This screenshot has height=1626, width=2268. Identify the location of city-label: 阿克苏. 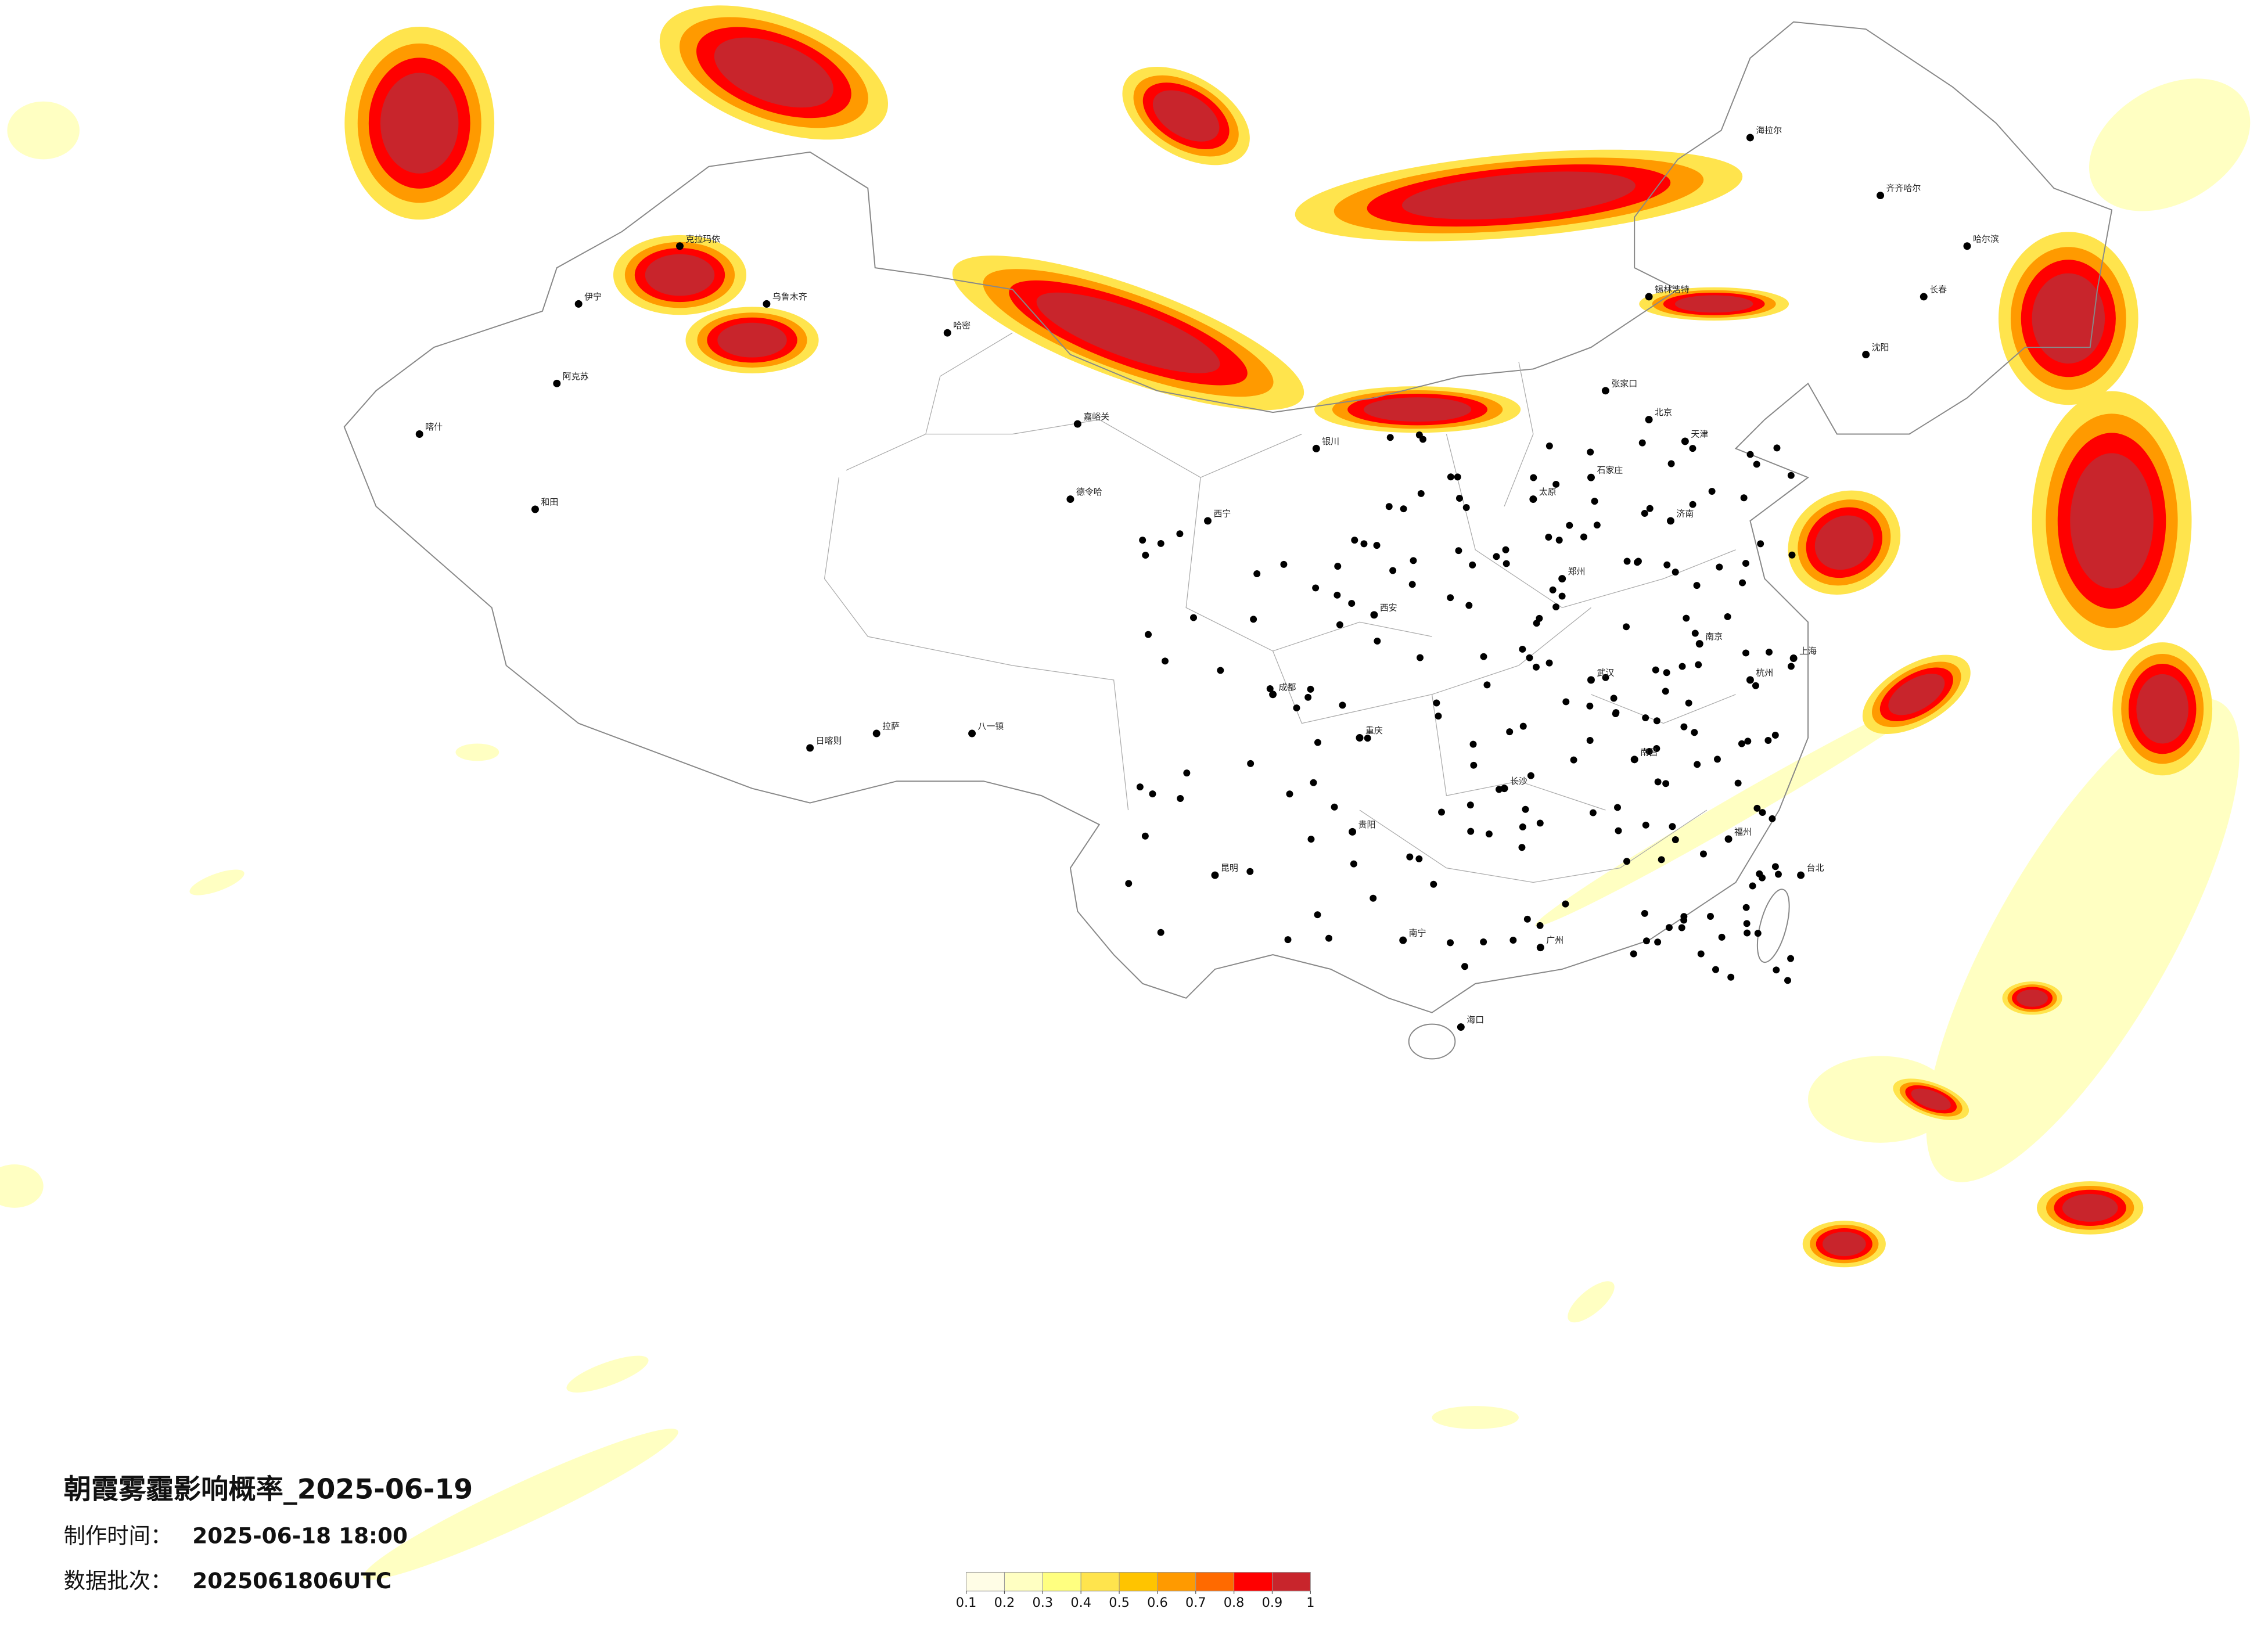
(576, 376).